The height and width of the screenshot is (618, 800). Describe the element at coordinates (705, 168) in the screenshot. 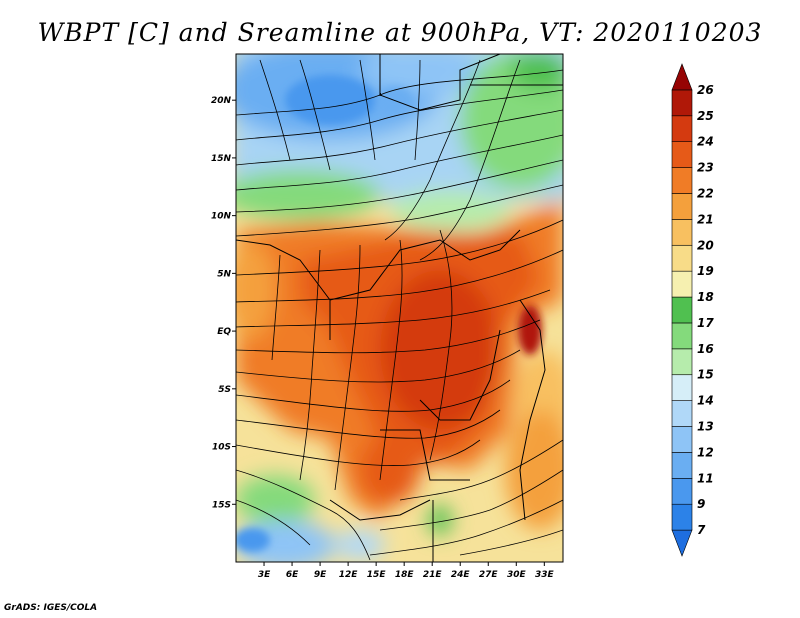

I see `colorbar-label: 23` at that location.